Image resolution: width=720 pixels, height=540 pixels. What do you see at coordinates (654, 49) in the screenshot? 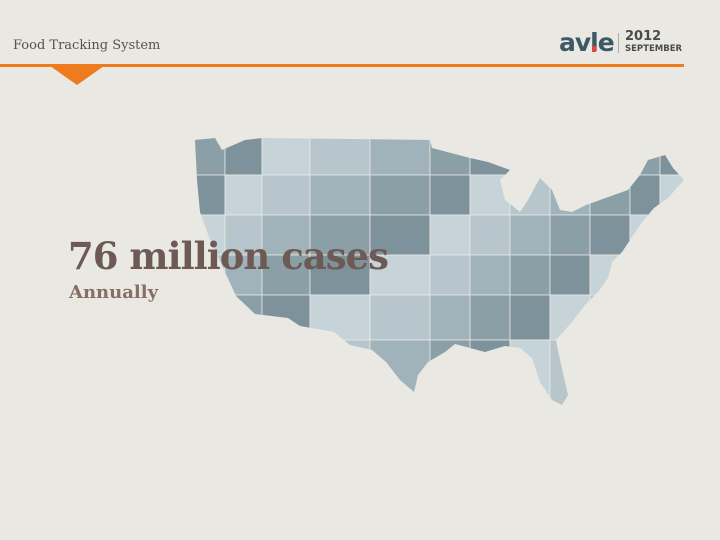
I see `date-month: SEPTEMBER` at bounding box center [654, 49].